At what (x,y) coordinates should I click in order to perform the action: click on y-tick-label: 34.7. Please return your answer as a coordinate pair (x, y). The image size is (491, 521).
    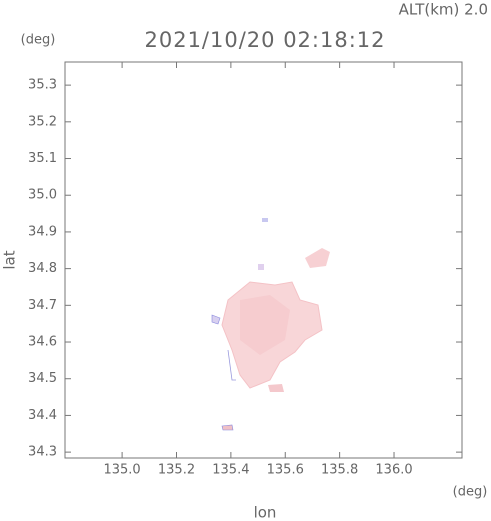
    Looking at the image, I should click on (42, 305).